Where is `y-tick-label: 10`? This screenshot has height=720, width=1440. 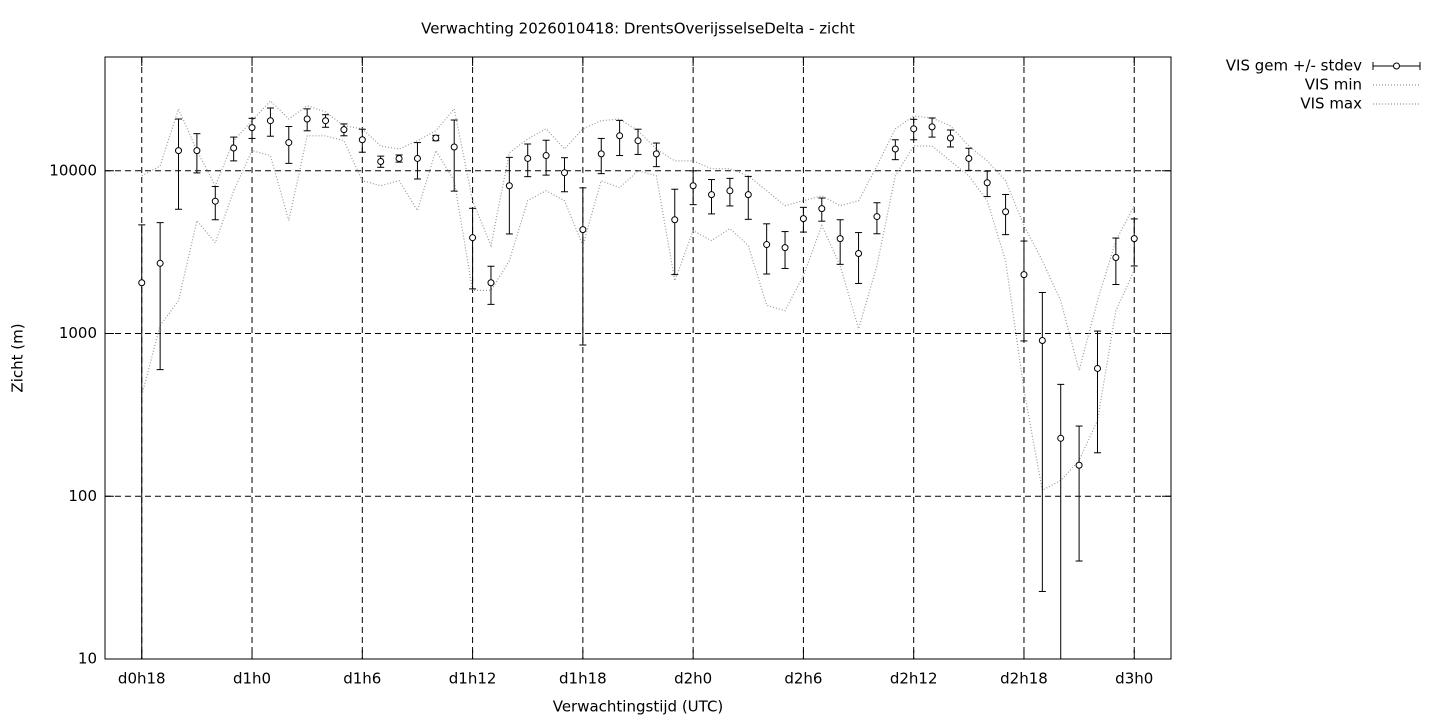 y-tick-label: 10 is located at coordinates (87, 659).